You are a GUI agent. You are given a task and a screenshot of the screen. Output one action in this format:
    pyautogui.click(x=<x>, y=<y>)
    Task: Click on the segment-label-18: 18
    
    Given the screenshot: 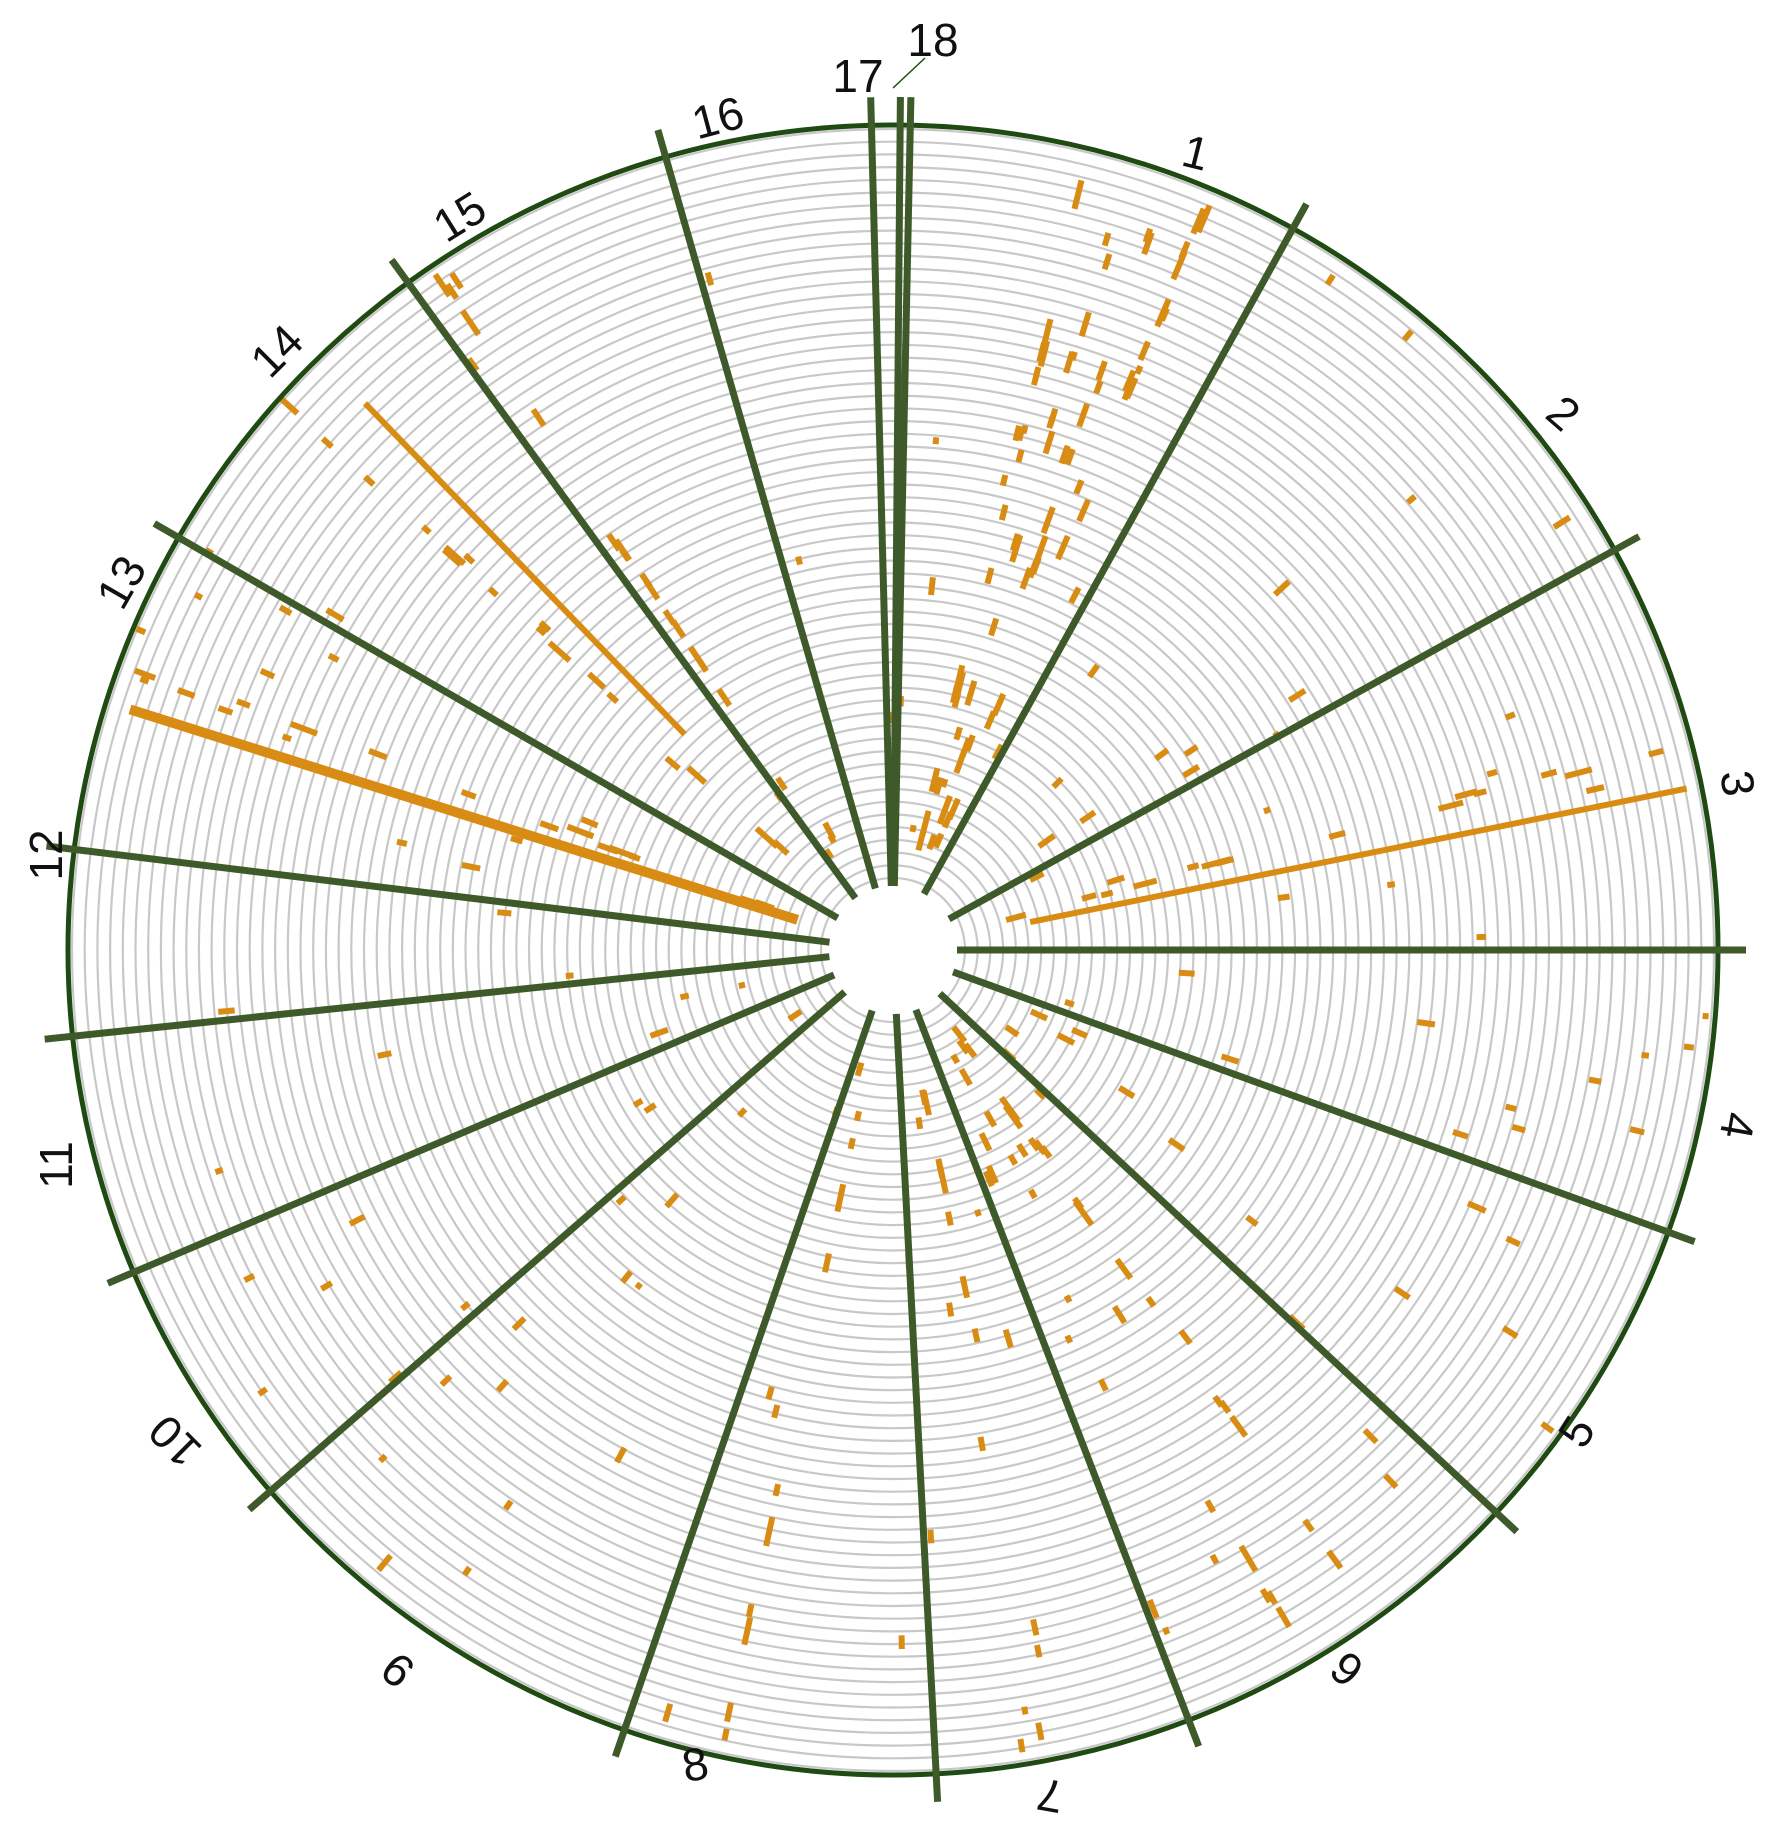 What is the action you would take?
    pyautogui.click(x=932, y=40)
    